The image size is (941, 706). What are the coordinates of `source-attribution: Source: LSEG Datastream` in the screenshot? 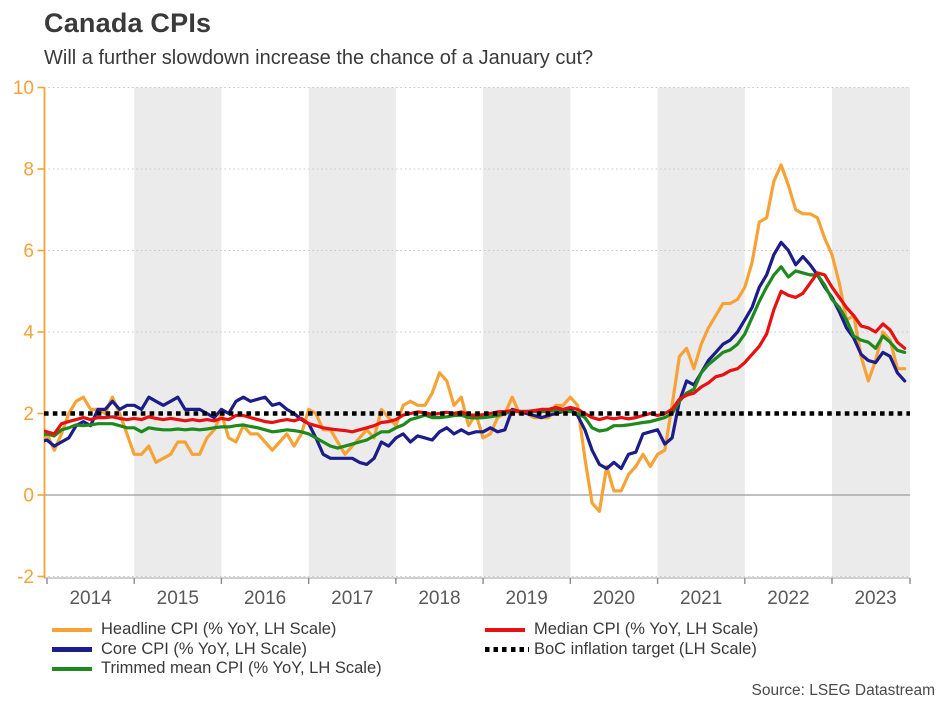 It's located at (843, 690).